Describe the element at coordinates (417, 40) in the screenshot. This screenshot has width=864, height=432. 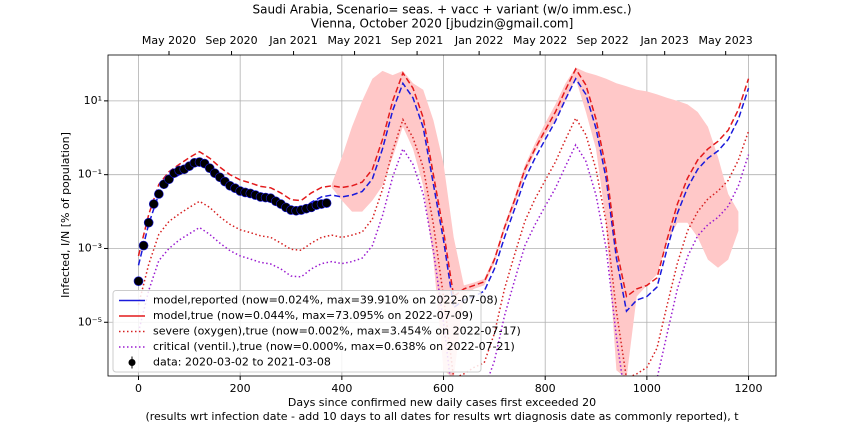
I see `x2-tick-label: Sep 2021` at that location.